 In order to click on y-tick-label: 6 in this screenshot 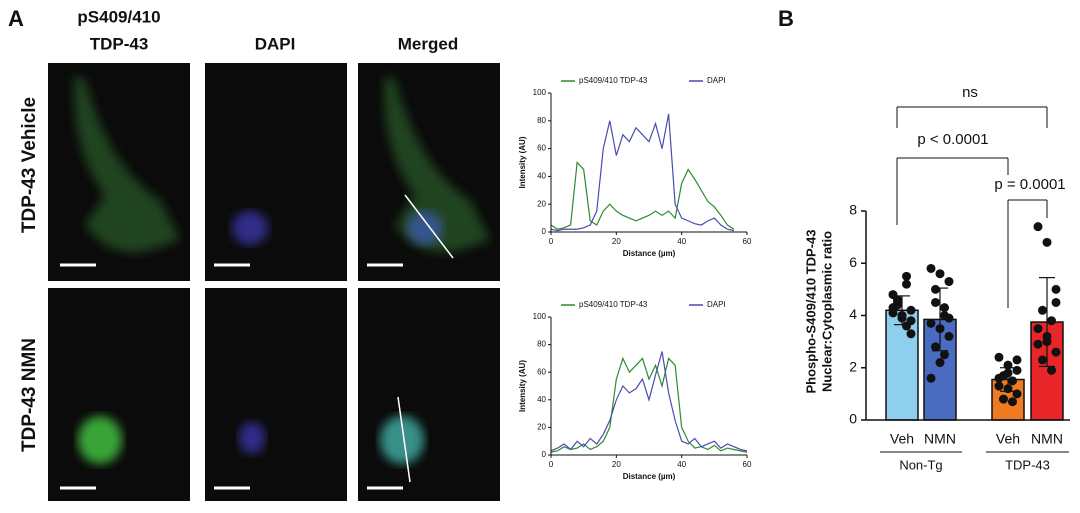, I will do `click(853, 262)`.